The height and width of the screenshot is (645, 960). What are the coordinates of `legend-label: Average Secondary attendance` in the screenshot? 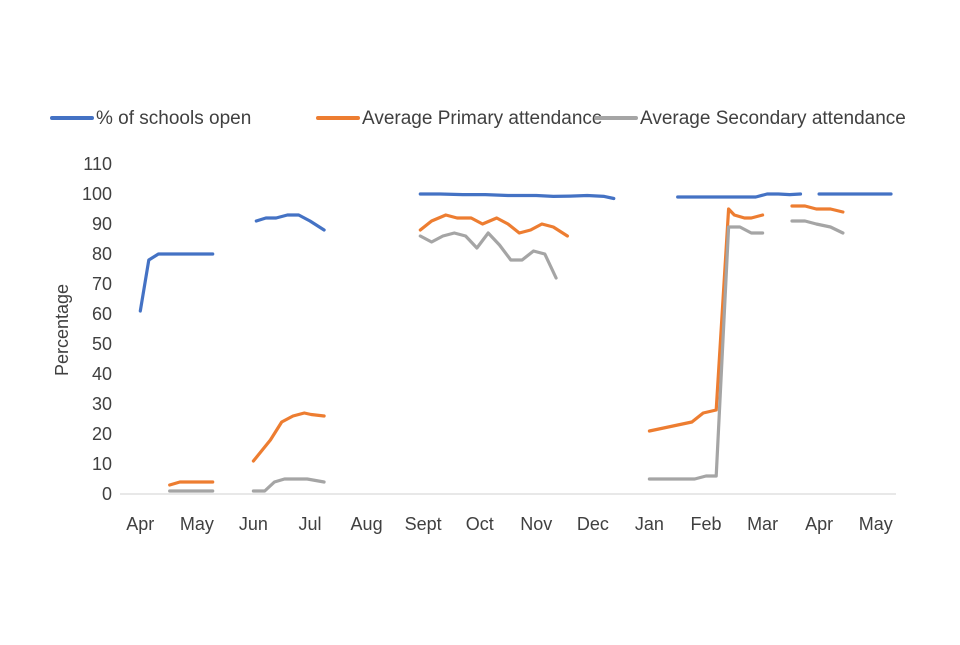 It's located at (773, 118).